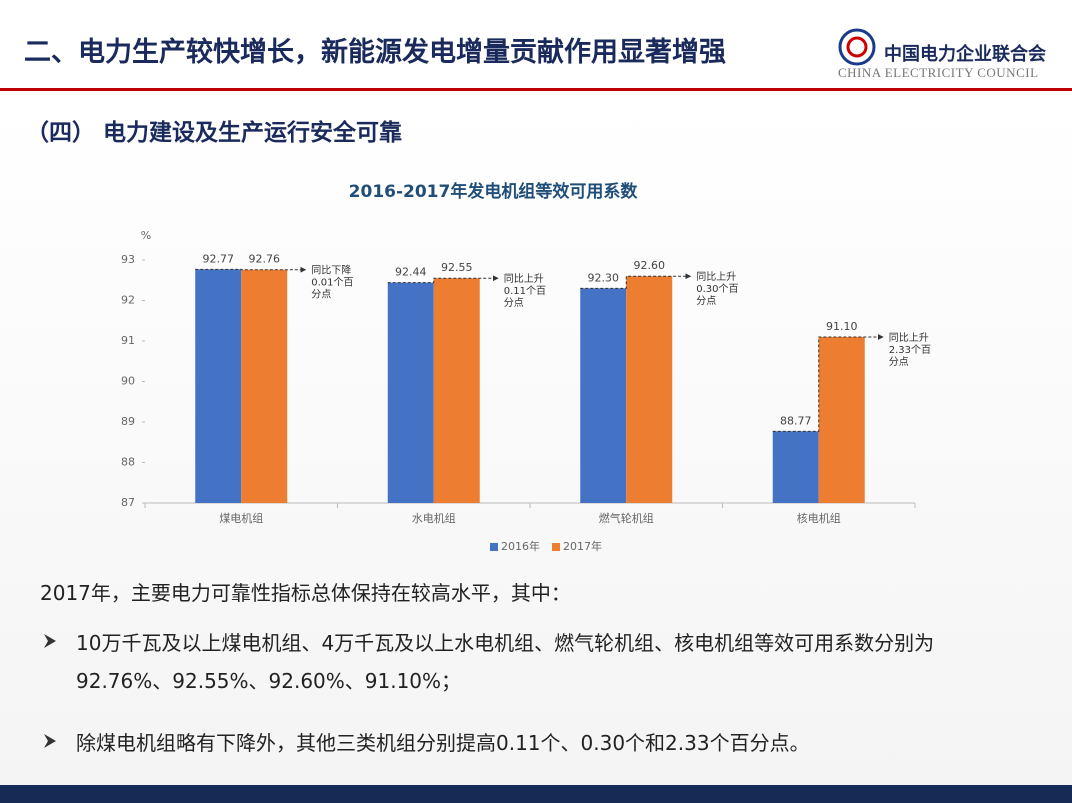  I want to click on y-tick-label: 92, so click(128, 300).